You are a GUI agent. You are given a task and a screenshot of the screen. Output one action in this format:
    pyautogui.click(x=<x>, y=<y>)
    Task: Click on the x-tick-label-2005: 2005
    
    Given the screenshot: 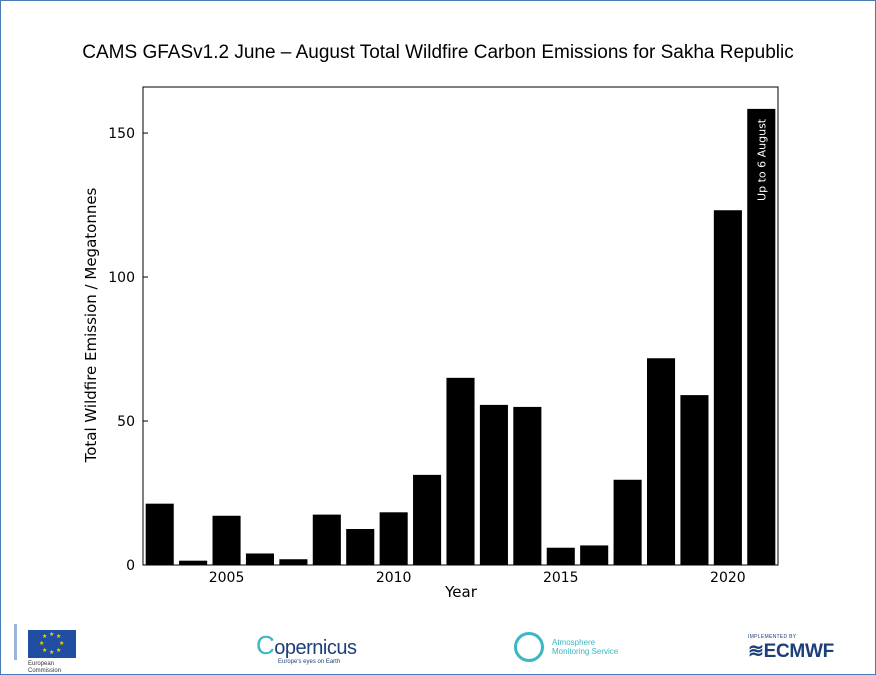 What is the action you would take?
    pyautogui.click(x=227, y=578)
    